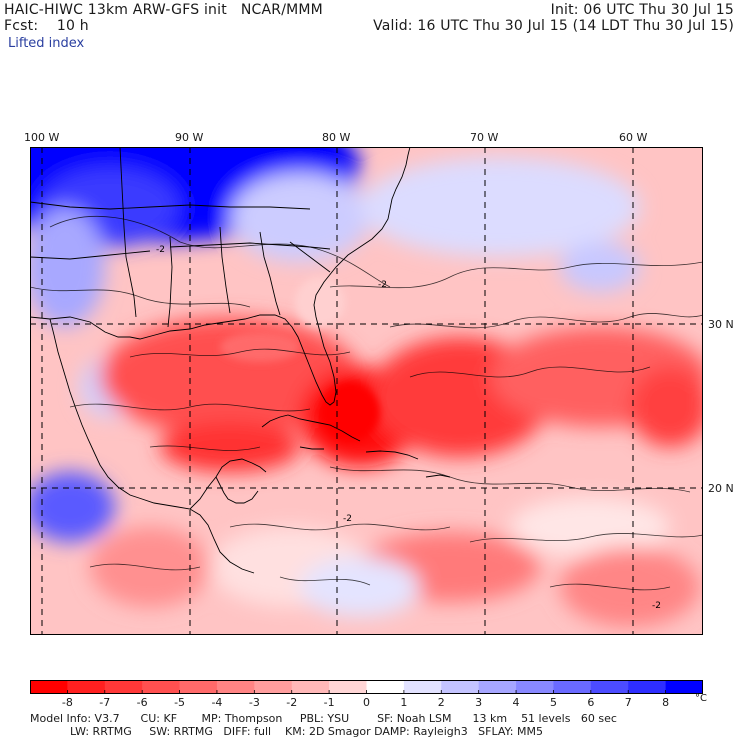 The width and height of the screenshot is (740, 740). I want to click on lon-label-100w: 100 W, so click(42, 137).